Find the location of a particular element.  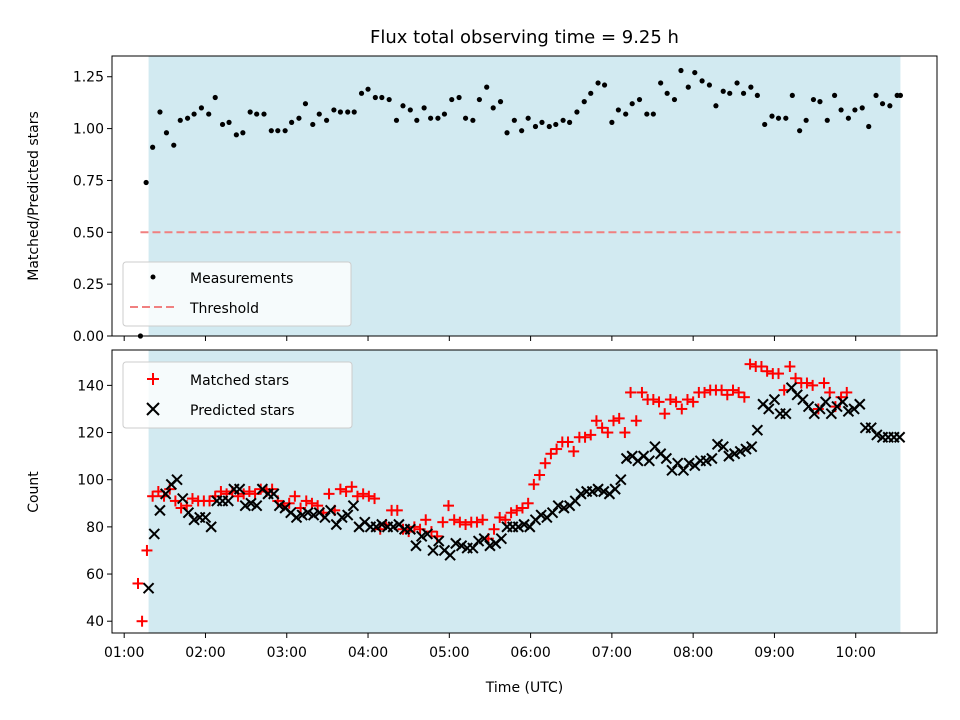

ratio-legend: Measurements Threshold is located at coordinates (237, 294).